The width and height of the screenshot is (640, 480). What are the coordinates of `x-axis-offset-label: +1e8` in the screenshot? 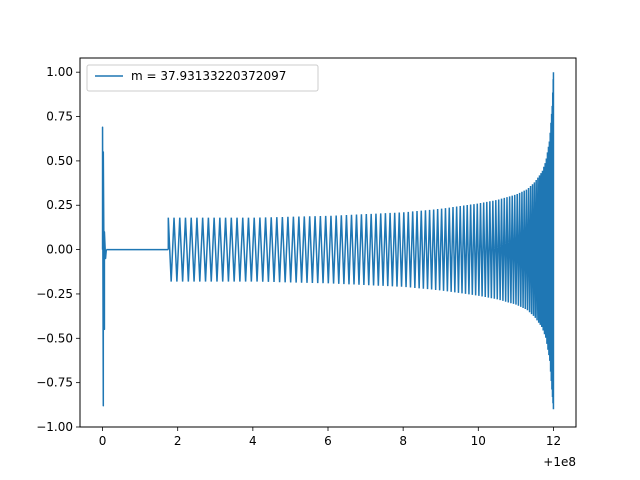 It's located at (559, 462).